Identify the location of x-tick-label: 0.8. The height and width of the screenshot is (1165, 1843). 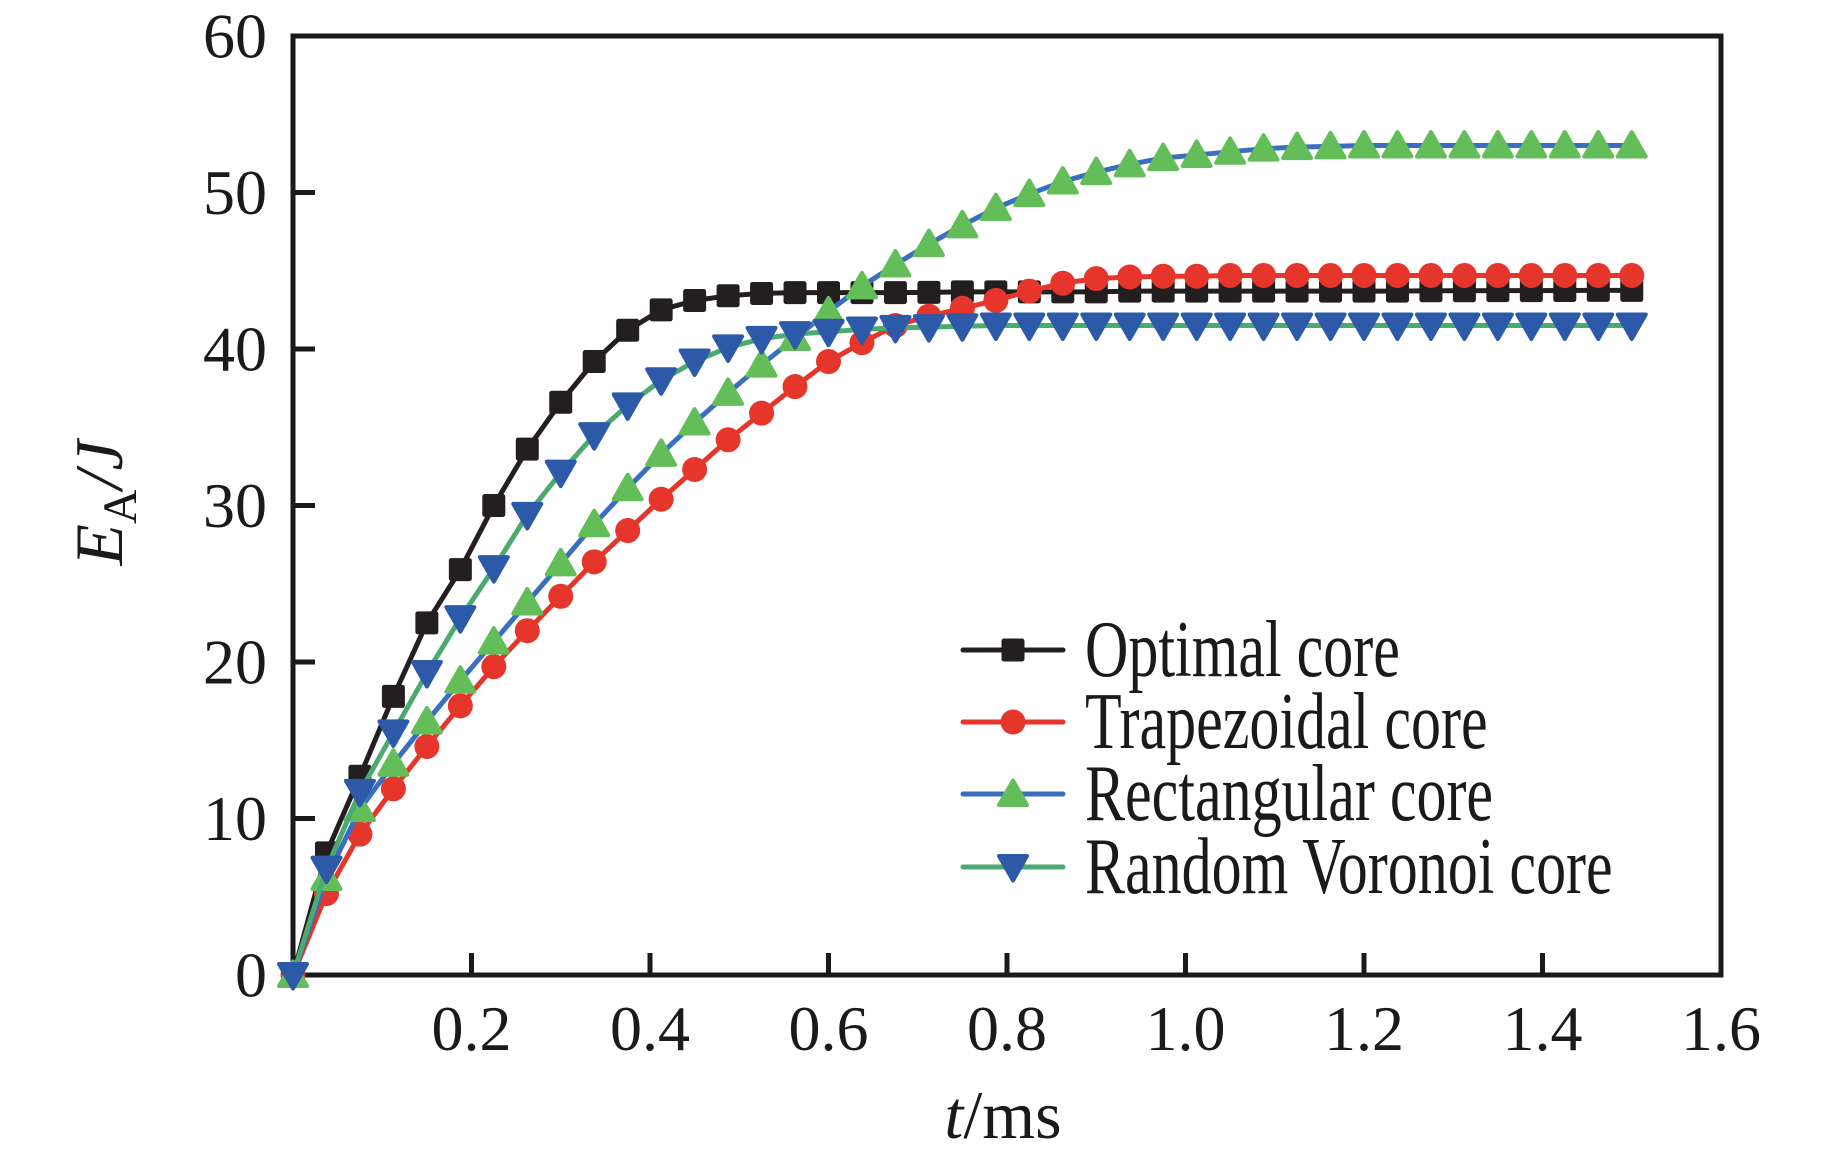
(1007, 1028).